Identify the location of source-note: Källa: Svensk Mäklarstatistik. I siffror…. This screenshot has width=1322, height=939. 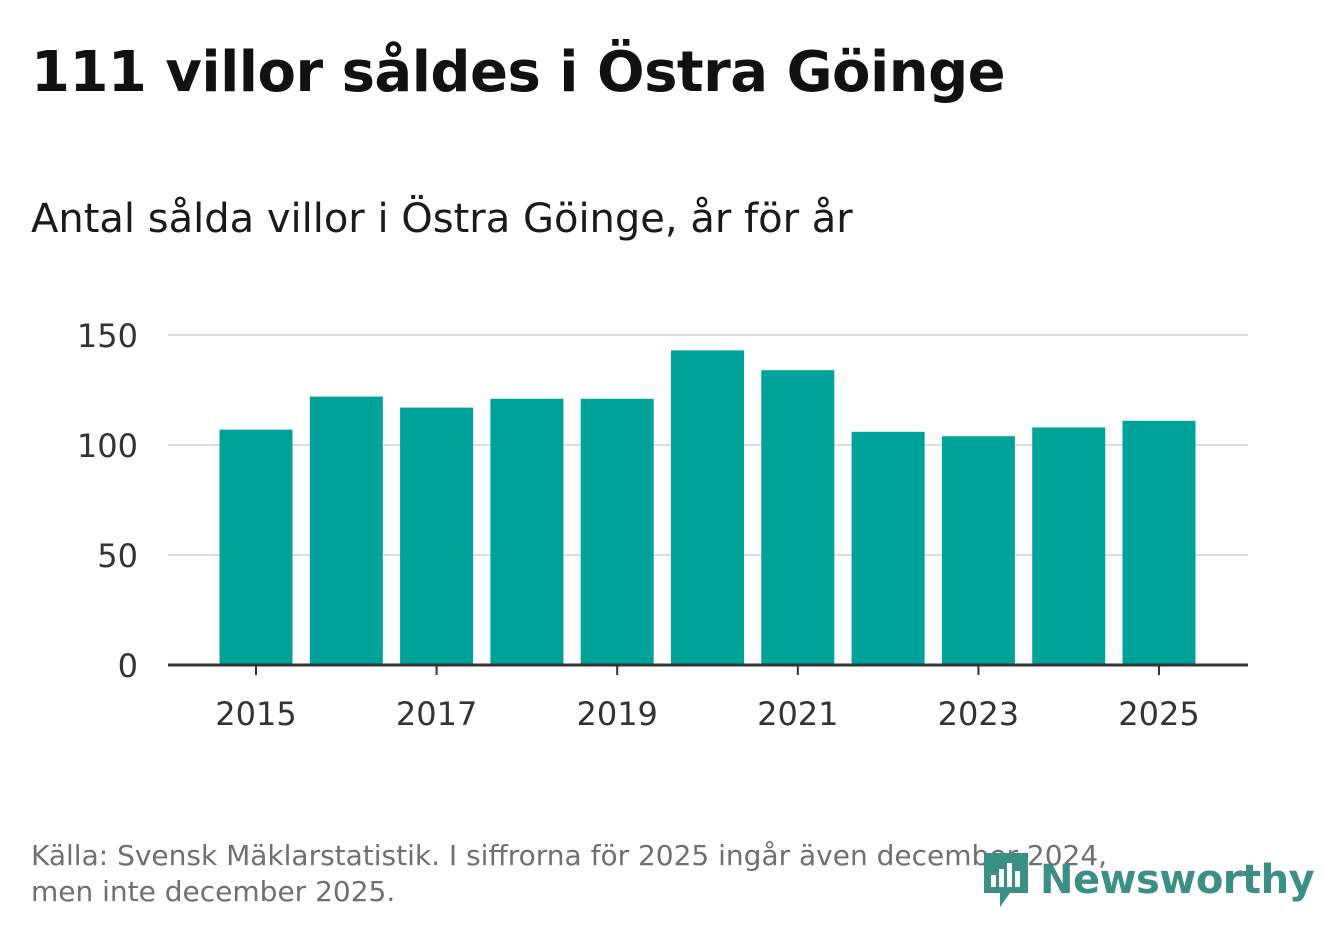
(631, 874).